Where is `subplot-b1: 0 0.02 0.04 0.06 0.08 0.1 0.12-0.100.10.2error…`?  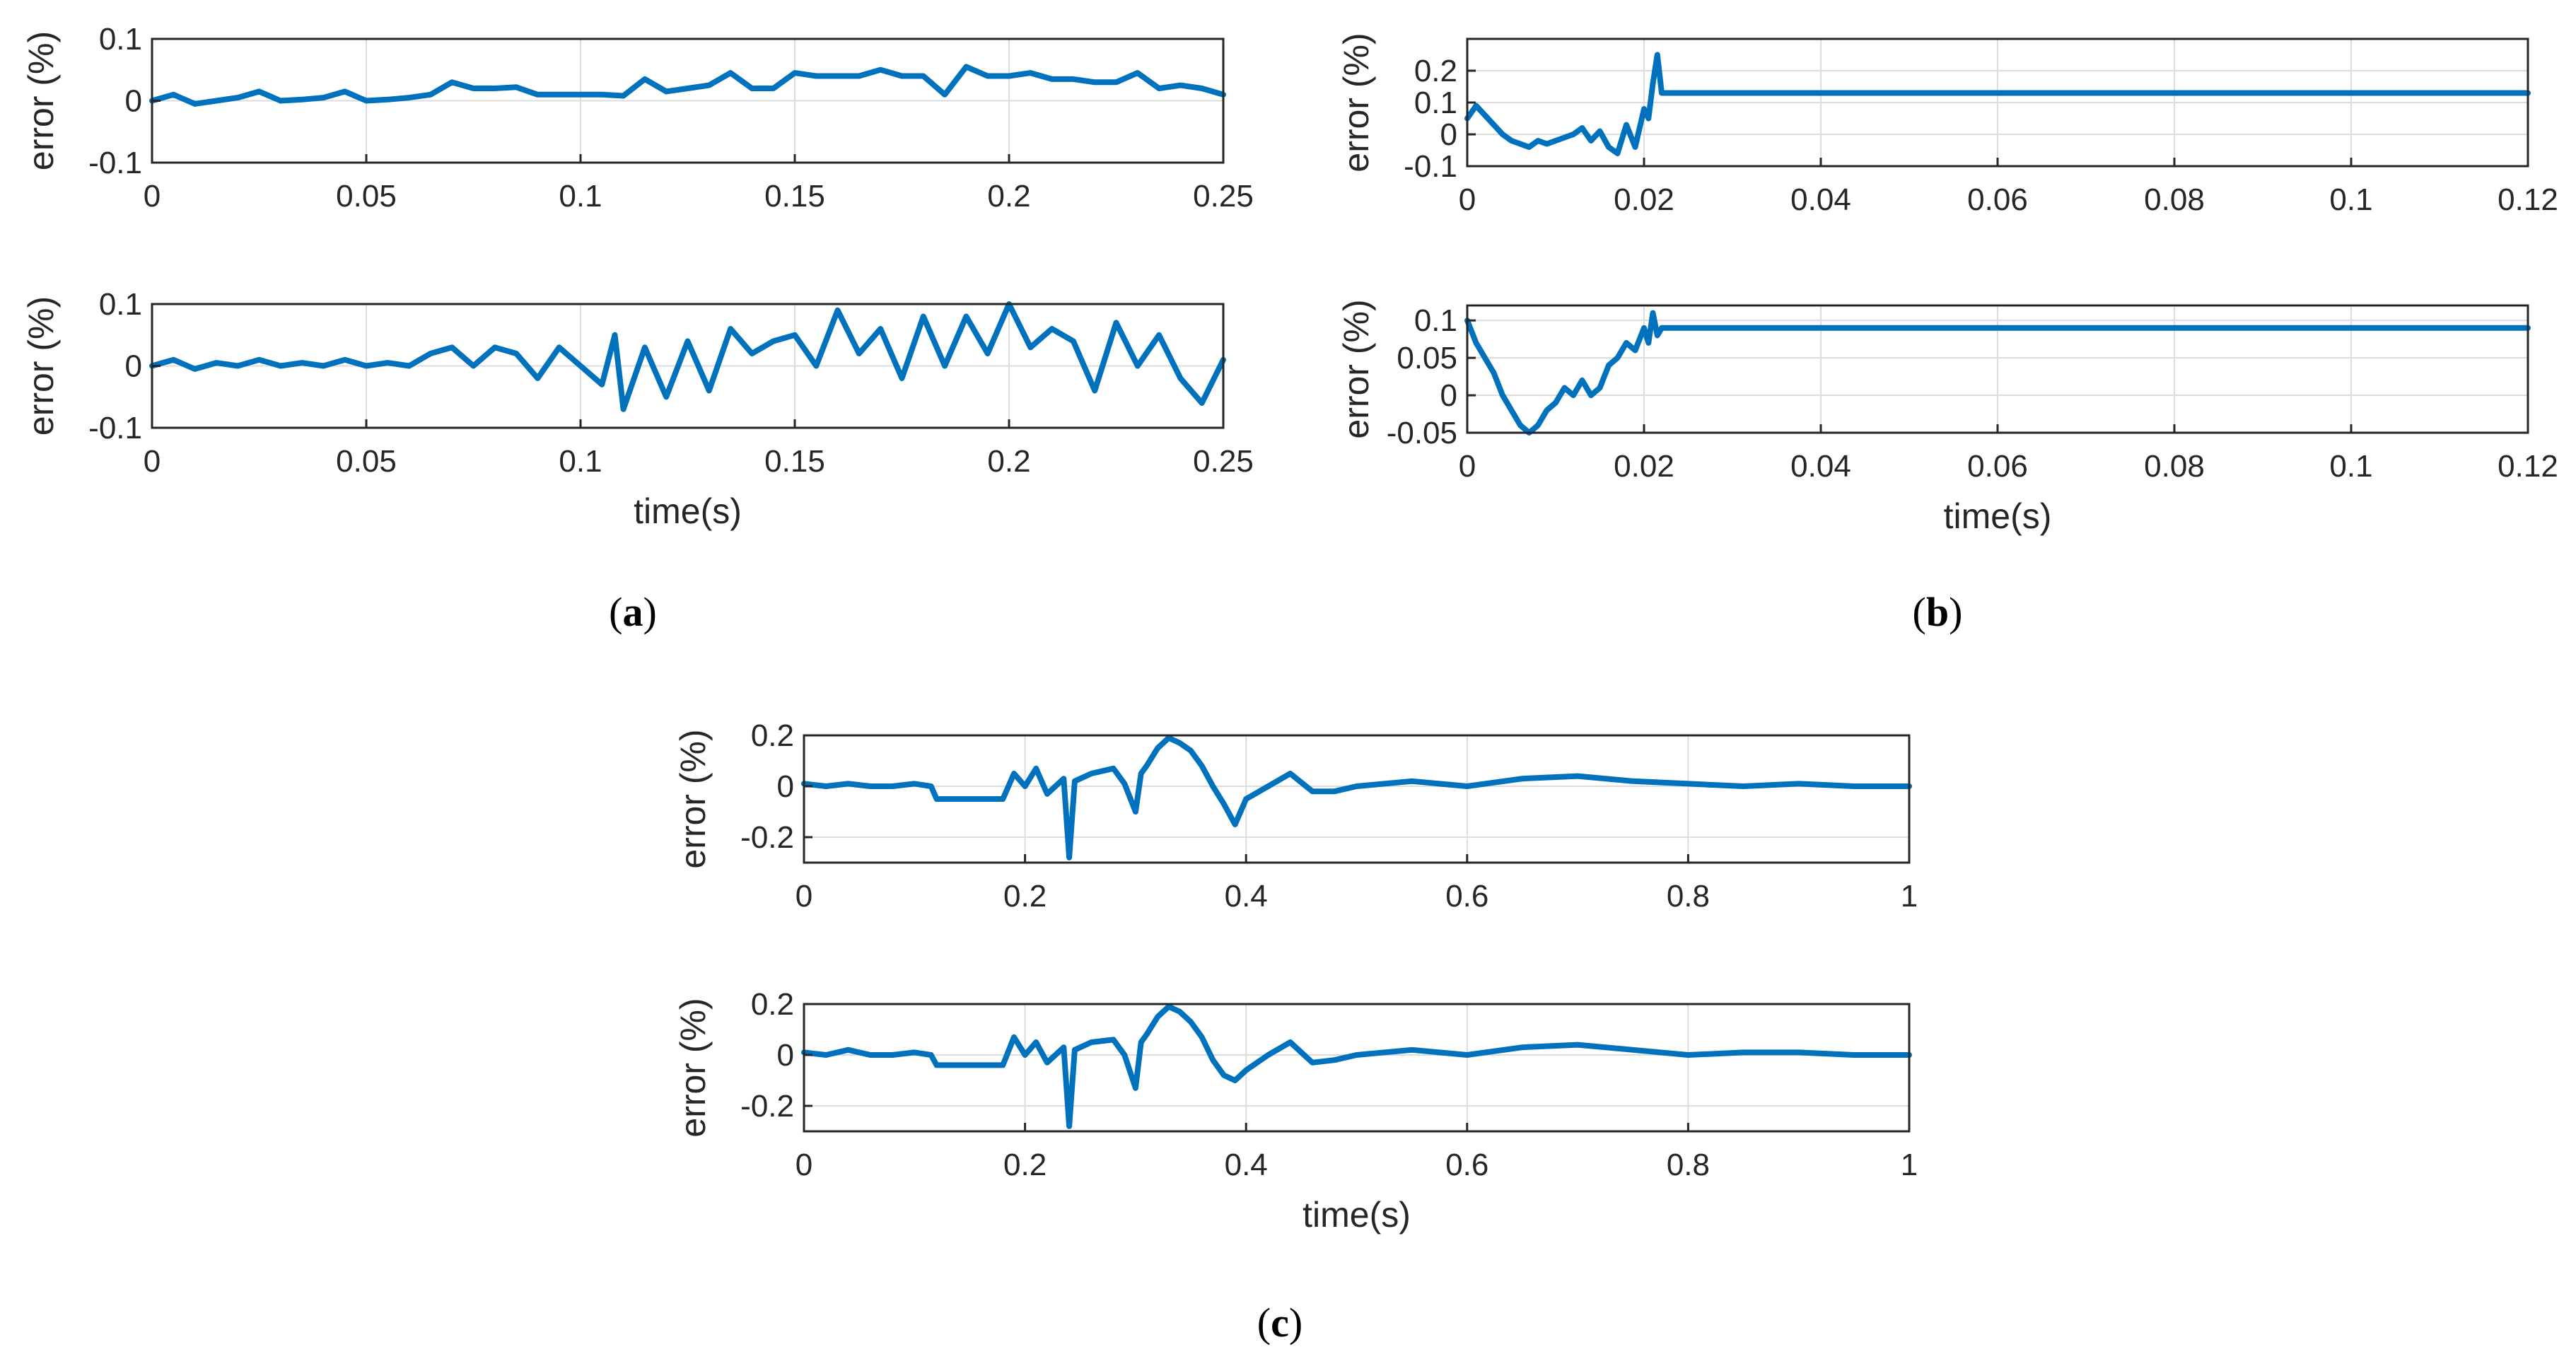
subplot-b1: 0 0.02 0.04 0.06 0.08 0.1 0.12-0.100.10.2error… is located at coordinates (1947, 125).